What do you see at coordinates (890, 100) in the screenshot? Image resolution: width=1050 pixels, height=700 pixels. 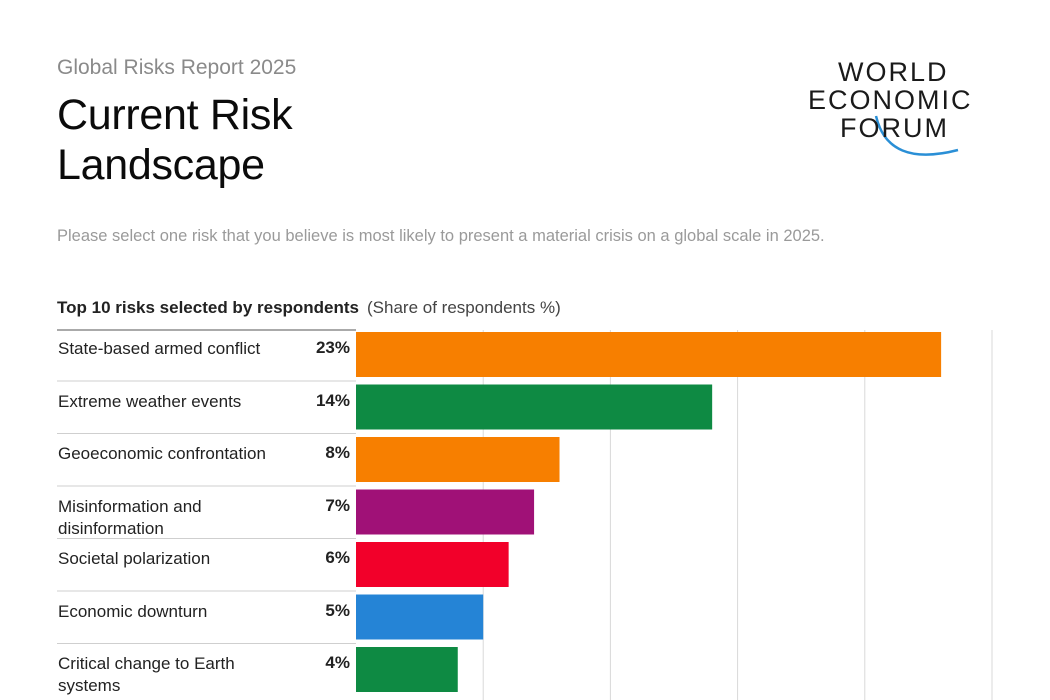 I see `logo-word-2: ECONOMIC` at bounding box center [890, 100].